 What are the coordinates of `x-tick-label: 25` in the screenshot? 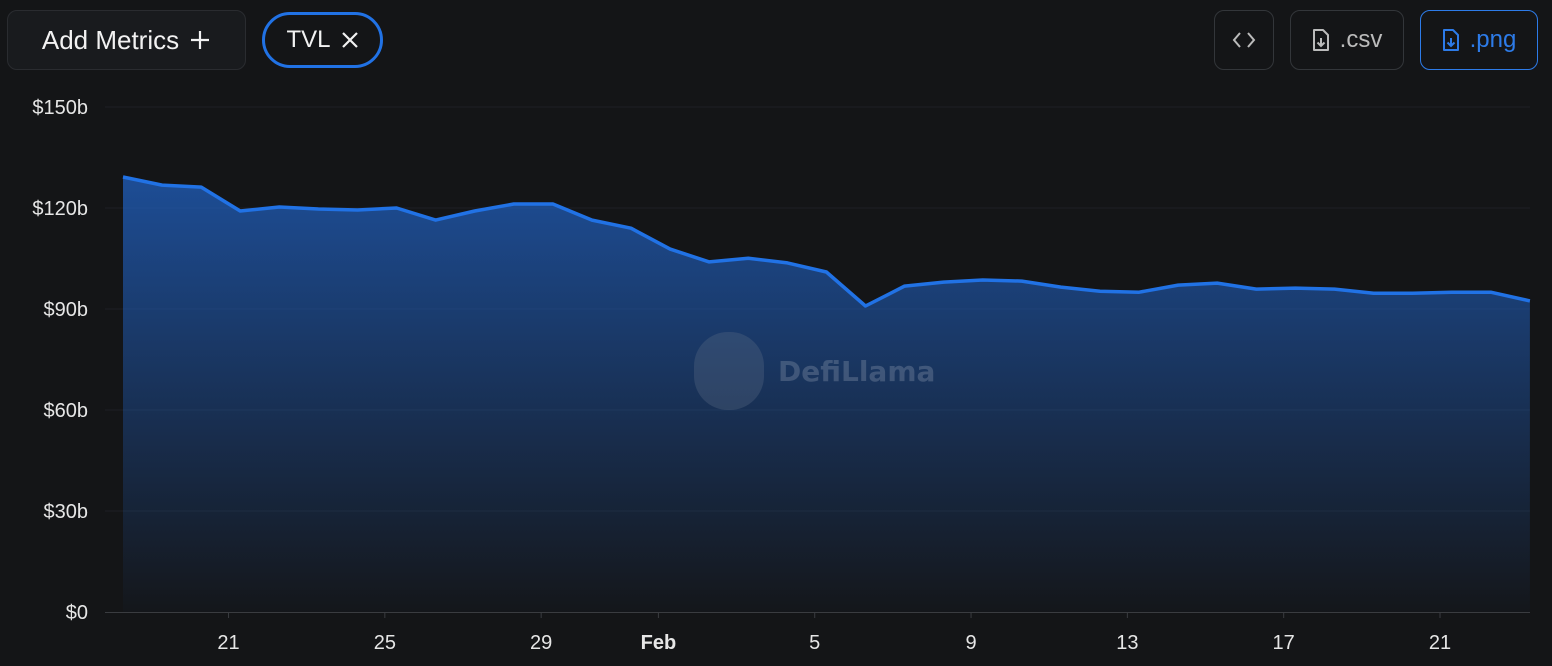 It's located at (385, 643).